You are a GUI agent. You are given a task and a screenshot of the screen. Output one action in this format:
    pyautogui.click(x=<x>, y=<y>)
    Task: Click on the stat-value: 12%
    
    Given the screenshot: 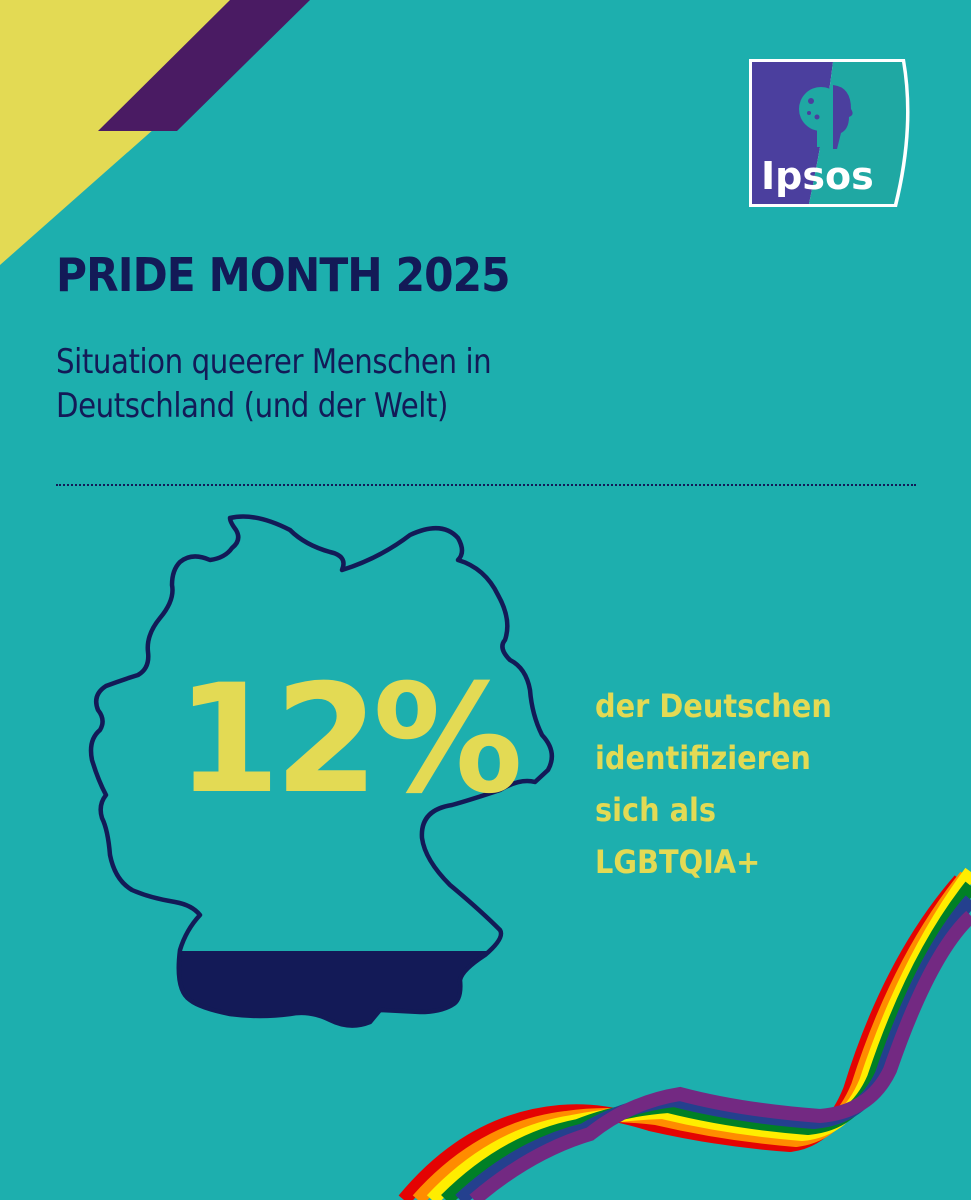 What is the action you would take?
    pyautogui.click(x=349, y=740)
    